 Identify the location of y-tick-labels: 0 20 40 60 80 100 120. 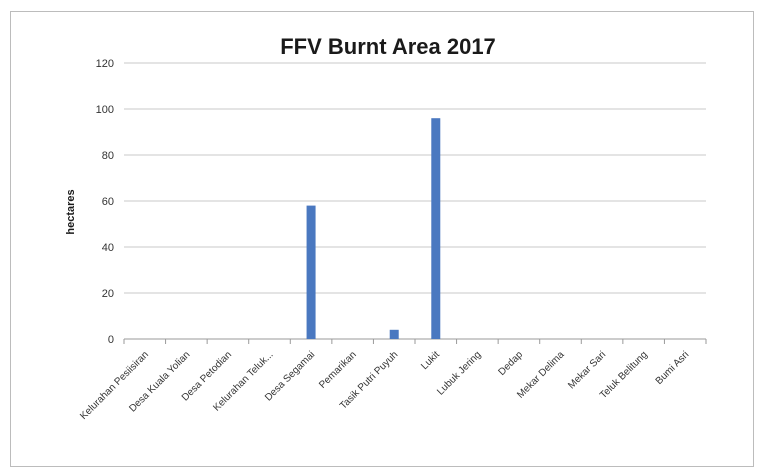
(105, 202).